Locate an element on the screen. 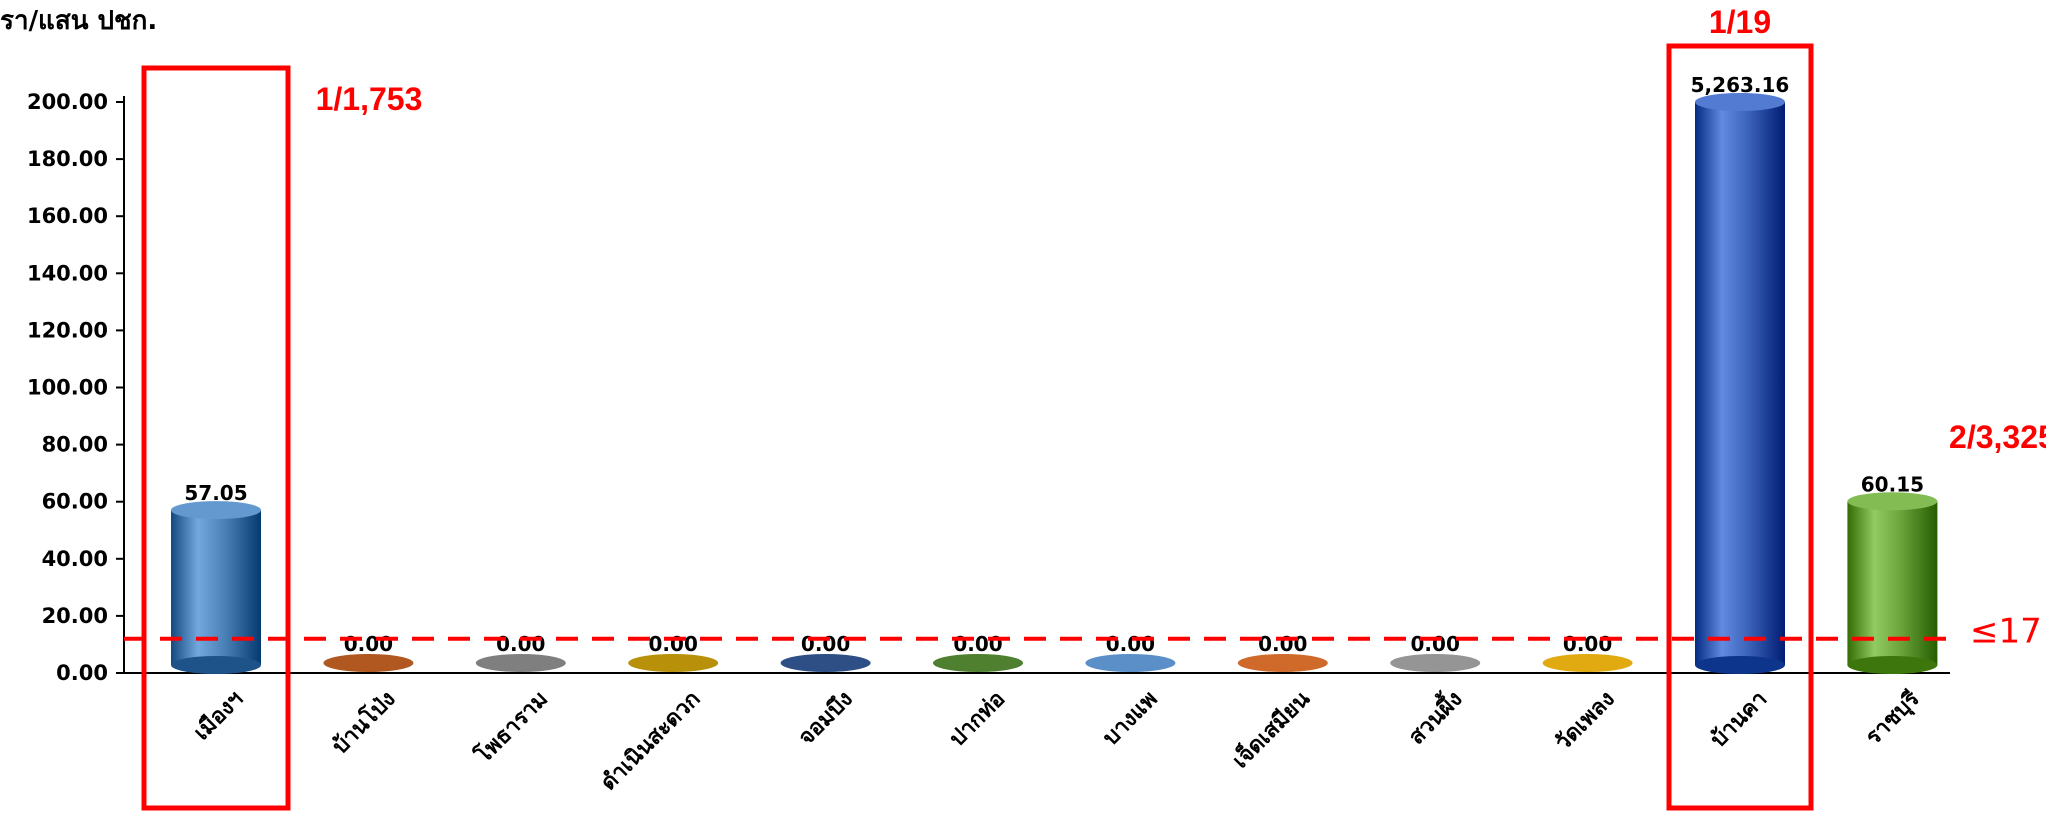 This screenshot has width=2046, height=815. data-label: 60.15 is located at coordinates (1892, 484).